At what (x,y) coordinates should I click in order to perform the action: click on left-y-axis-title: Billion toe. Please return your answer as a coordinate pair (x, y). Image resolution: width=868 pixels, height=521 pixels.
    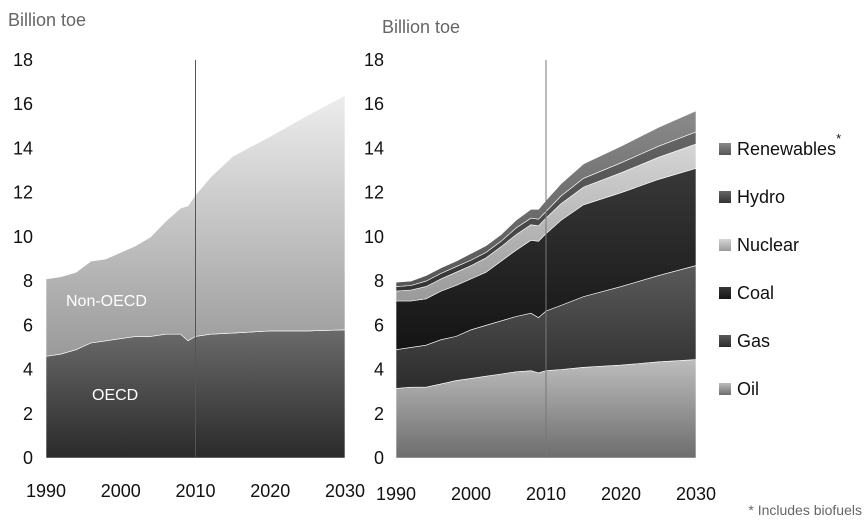
    Looking at the image, I should click on (47, 20).